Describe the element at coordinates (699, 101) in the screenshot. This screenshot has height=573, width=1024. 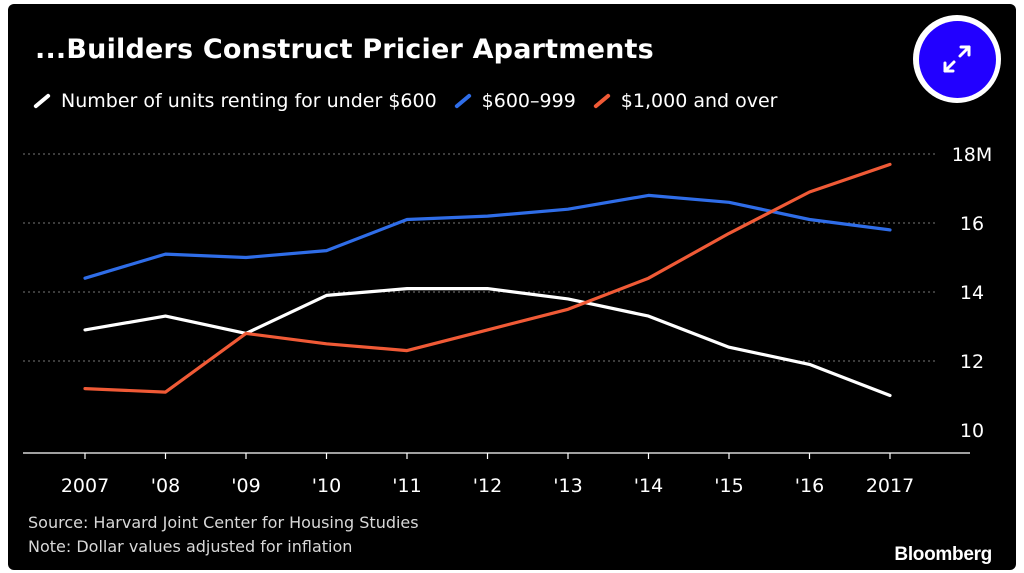
I see `legend-label: $1,000 and over` at that location.